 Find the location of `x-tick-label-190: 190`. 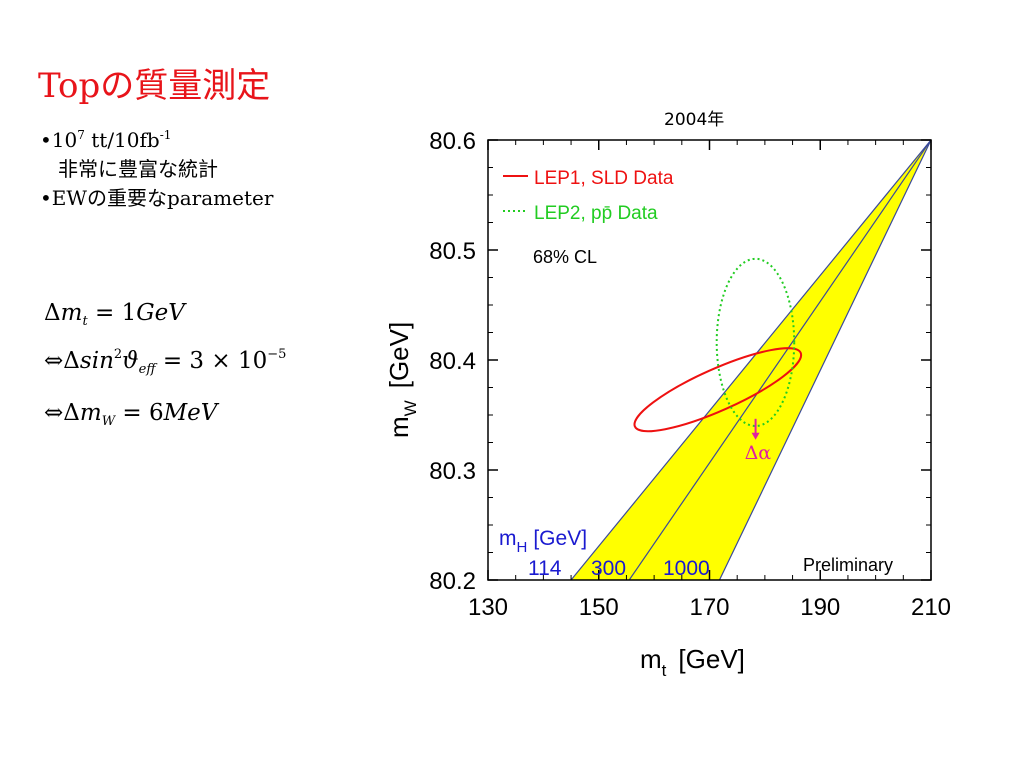

x-tick-label-190: 190 is located at coordinates (820, 607).